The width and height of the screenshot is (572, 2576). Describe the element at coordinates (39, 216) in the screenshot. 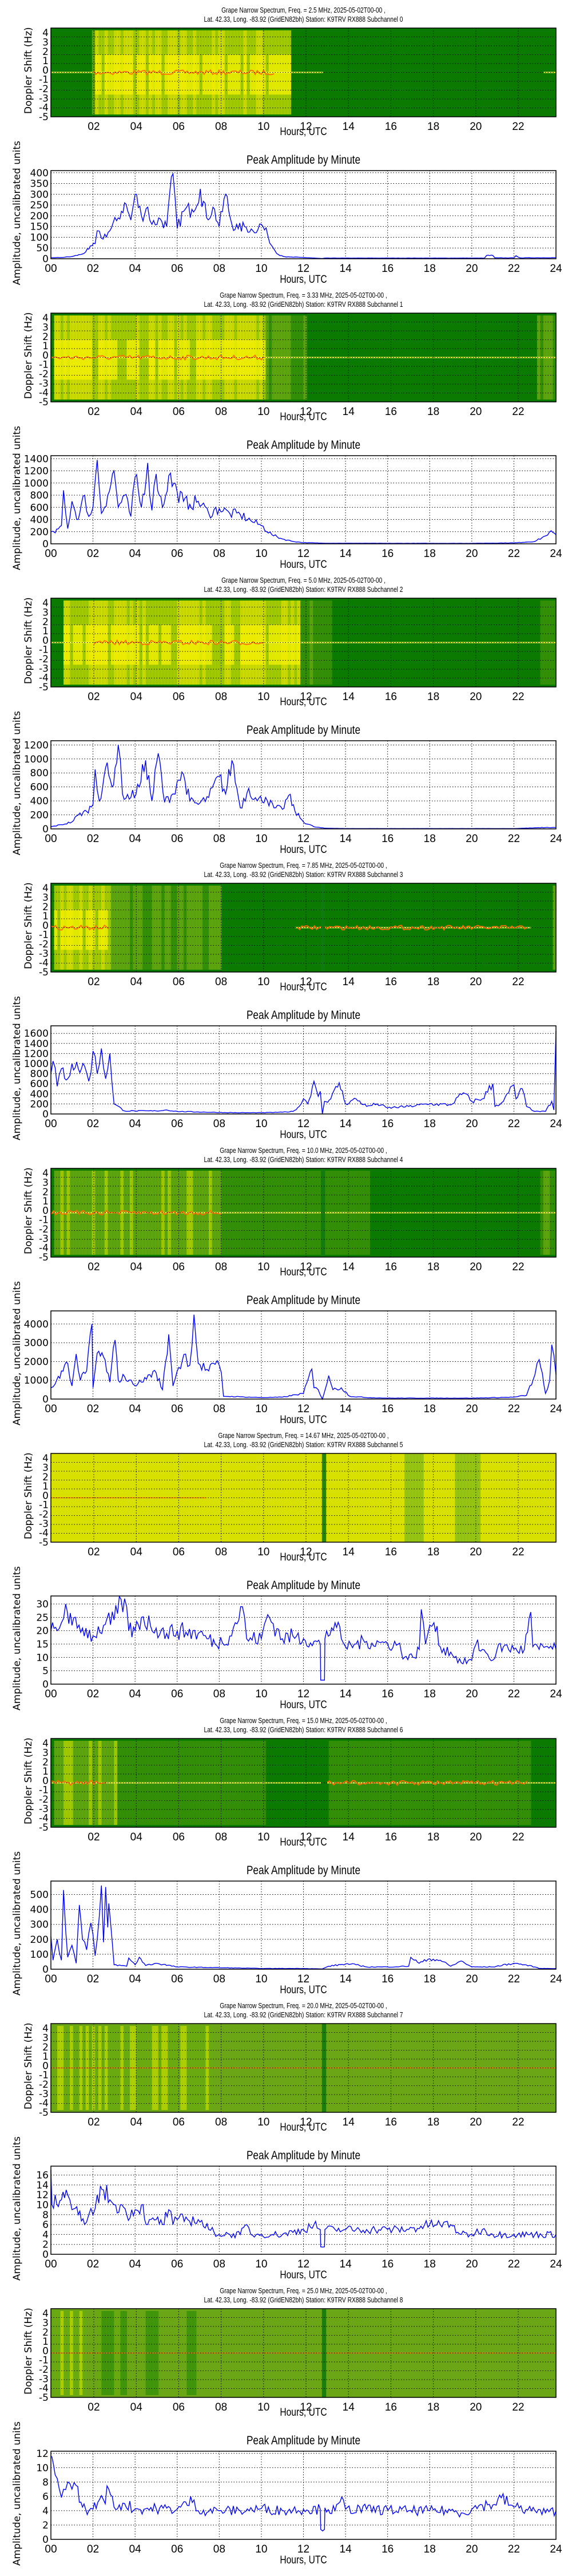

I see `y-tick-label: 200` at that location.